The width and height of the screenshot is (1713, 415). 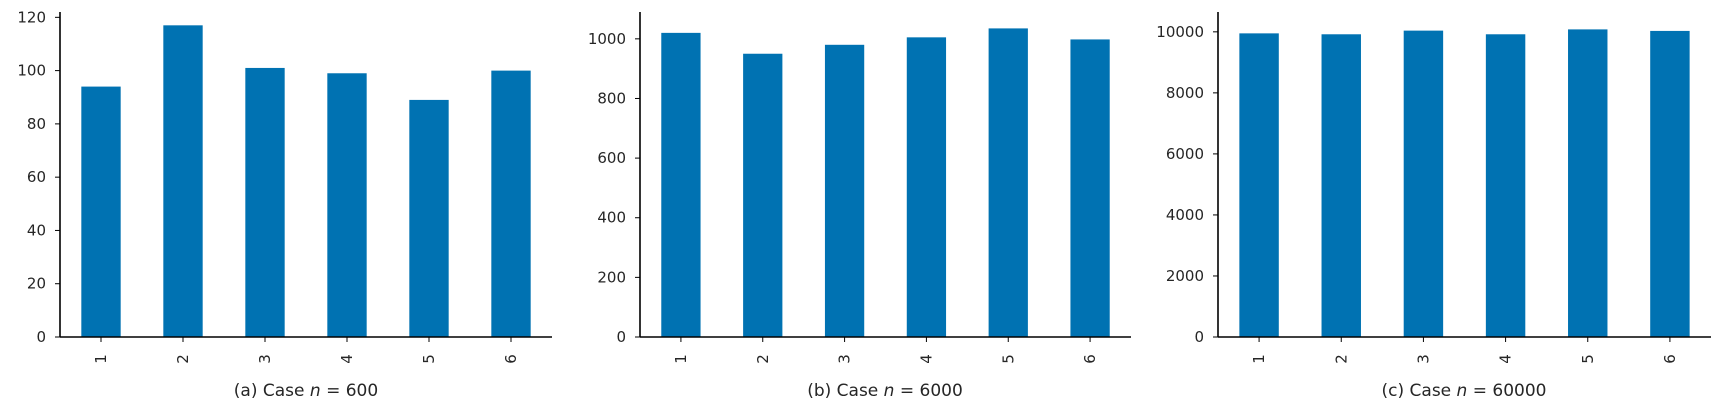 I want to click on panel-caption: (a) Case n = 600, so click(x=306, y=391).